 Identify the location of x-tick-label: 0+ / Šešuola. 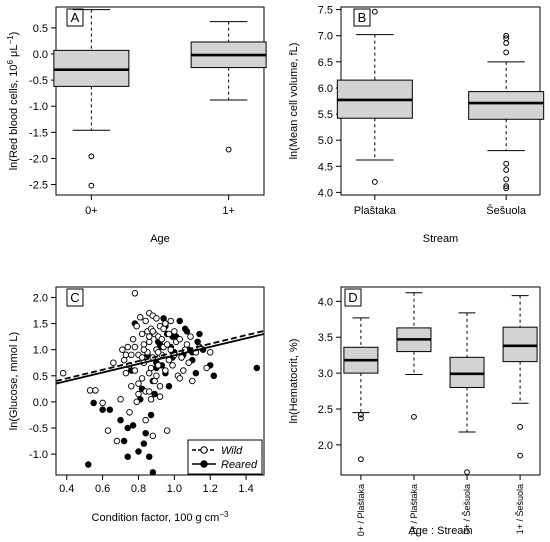
(467, 509).